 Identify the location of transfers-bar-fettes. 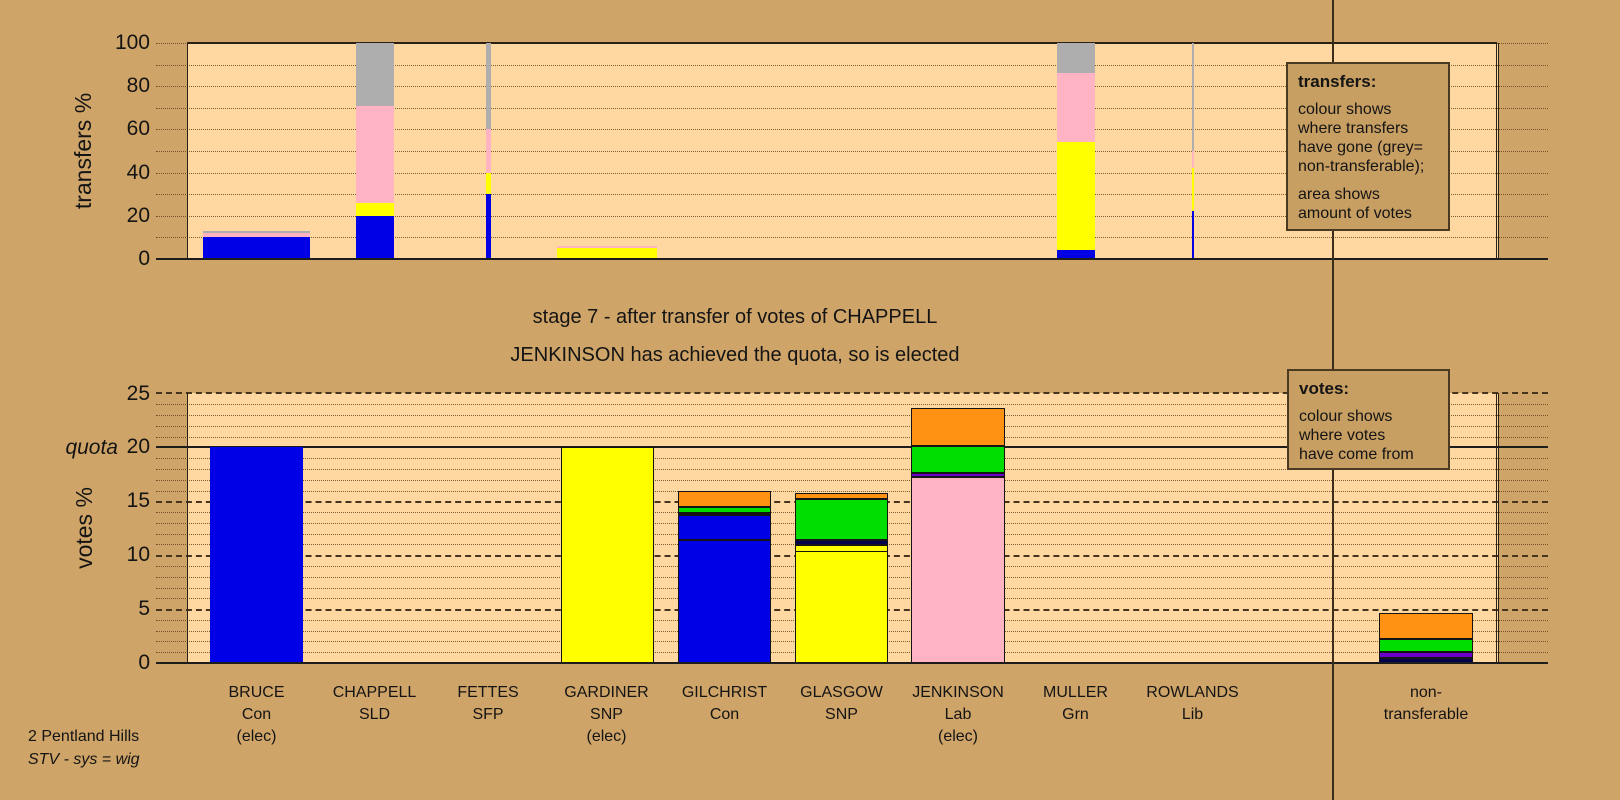
(488, 151).